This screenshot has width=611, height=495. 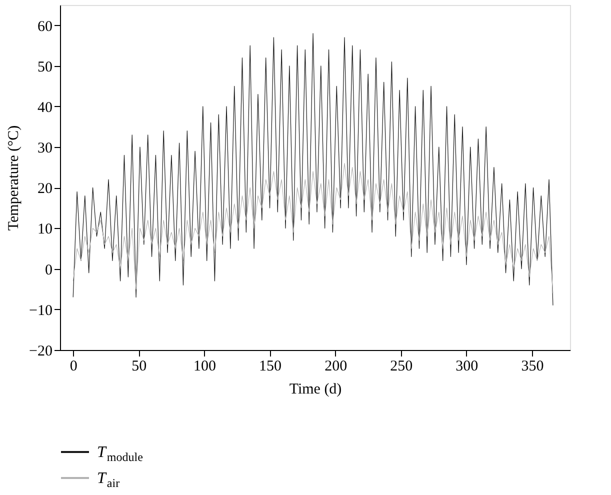 I want to click on y-tick-label: 20, so click(x=45, y=189).